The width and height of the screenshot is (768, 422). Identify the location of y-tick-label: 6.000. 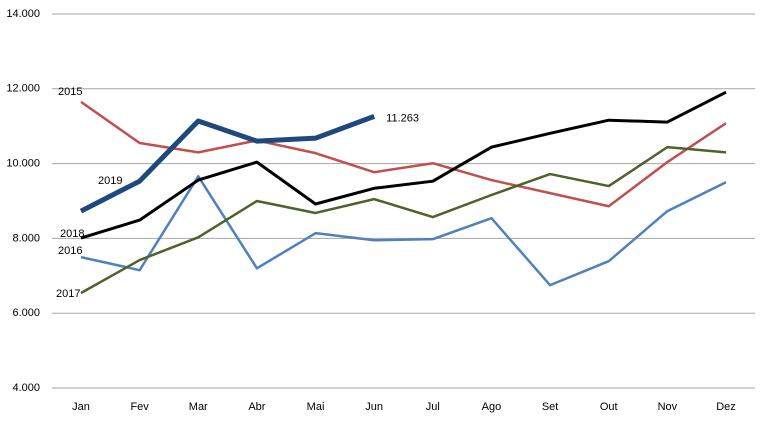
(26, 313).